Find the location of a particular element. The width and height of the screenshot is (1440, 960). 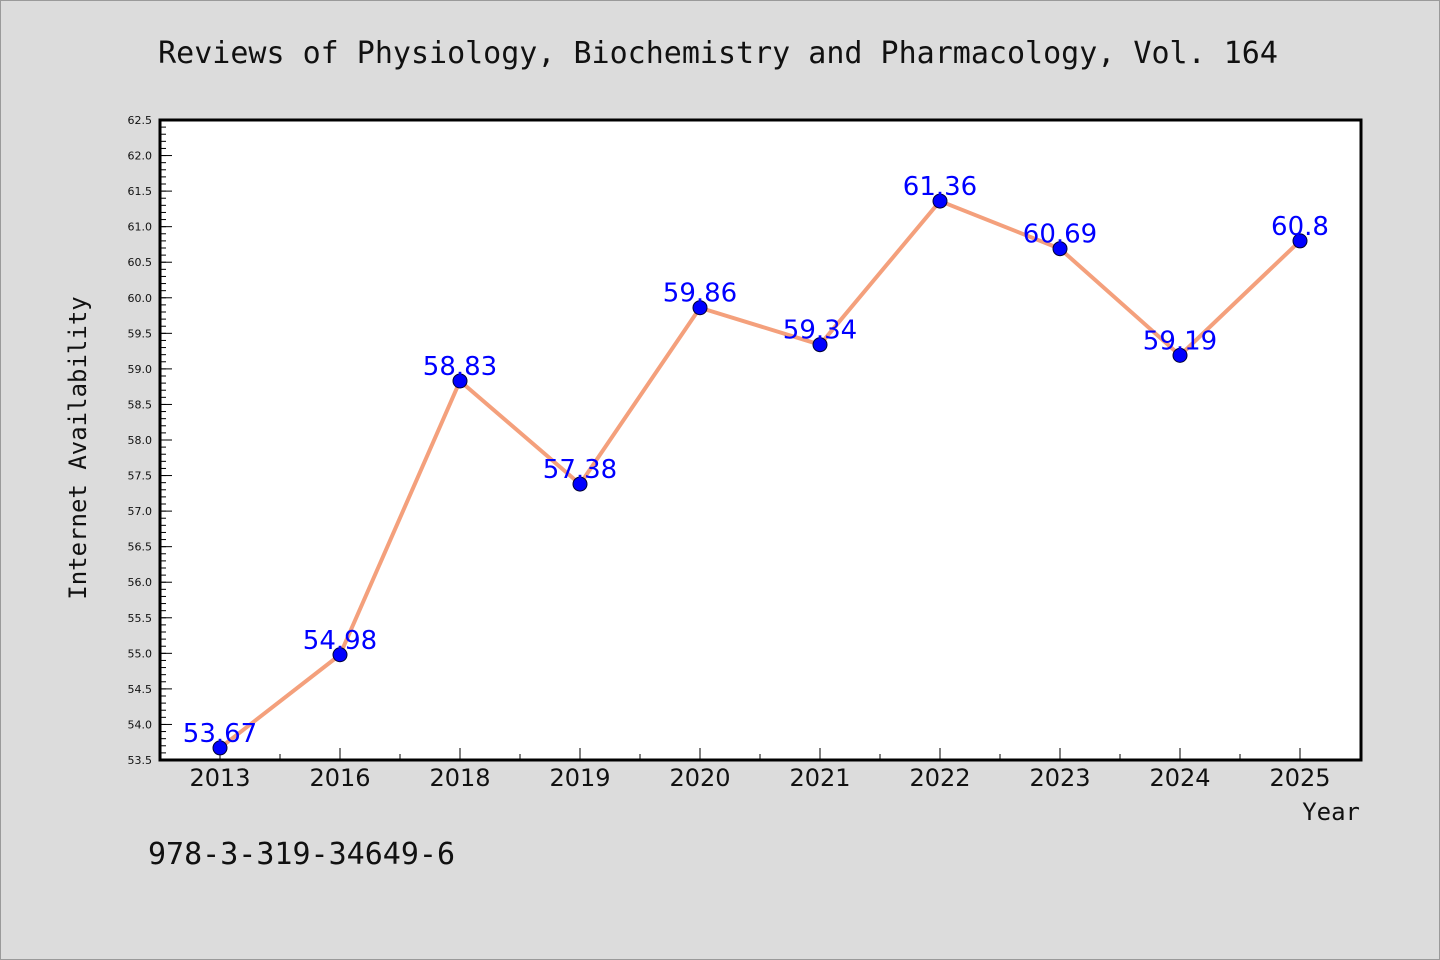

x-axis: 2013 2016 2018 2019 2020 2021 2022 2023 2024 2025 is located at coordinates (760, 770).